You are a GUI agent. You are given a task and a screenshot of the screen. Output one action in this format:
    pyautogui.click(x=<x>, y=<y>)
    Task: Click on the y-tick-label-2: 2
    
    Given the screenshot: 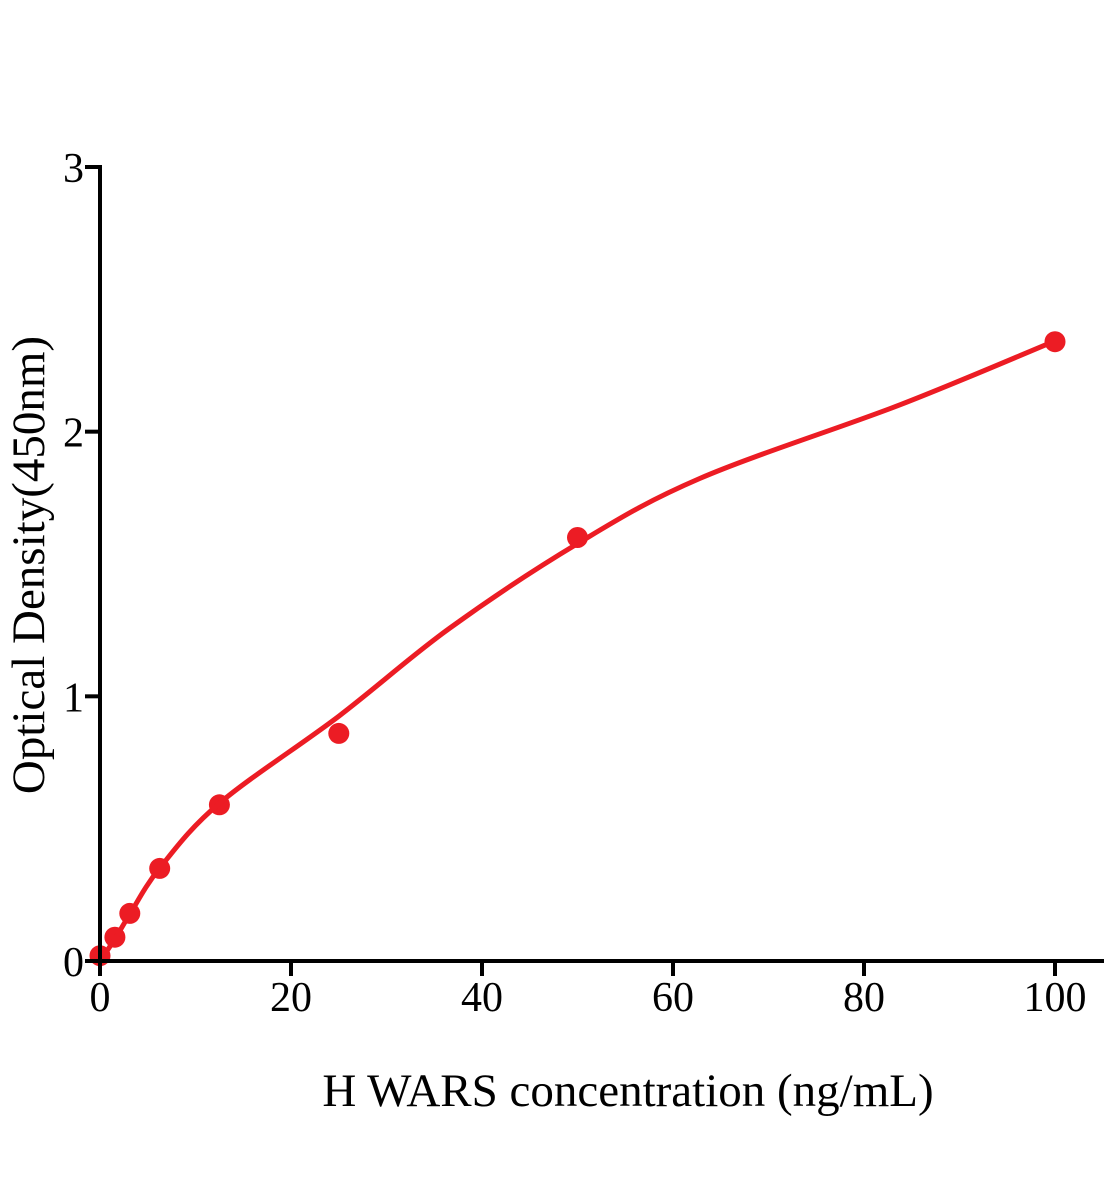 What is the action you would take?
    pyautogui.click(x=73, y=434)
    